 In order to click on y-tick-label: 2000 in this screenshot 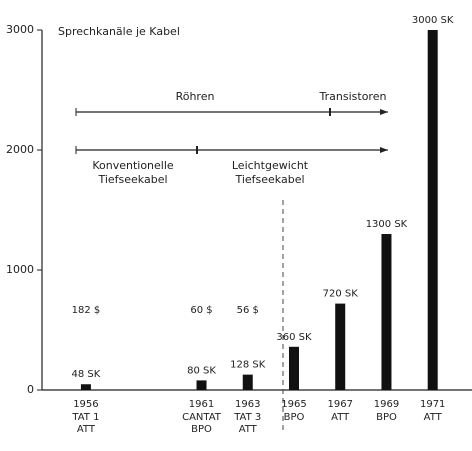, I will do `click(20, 149)`.